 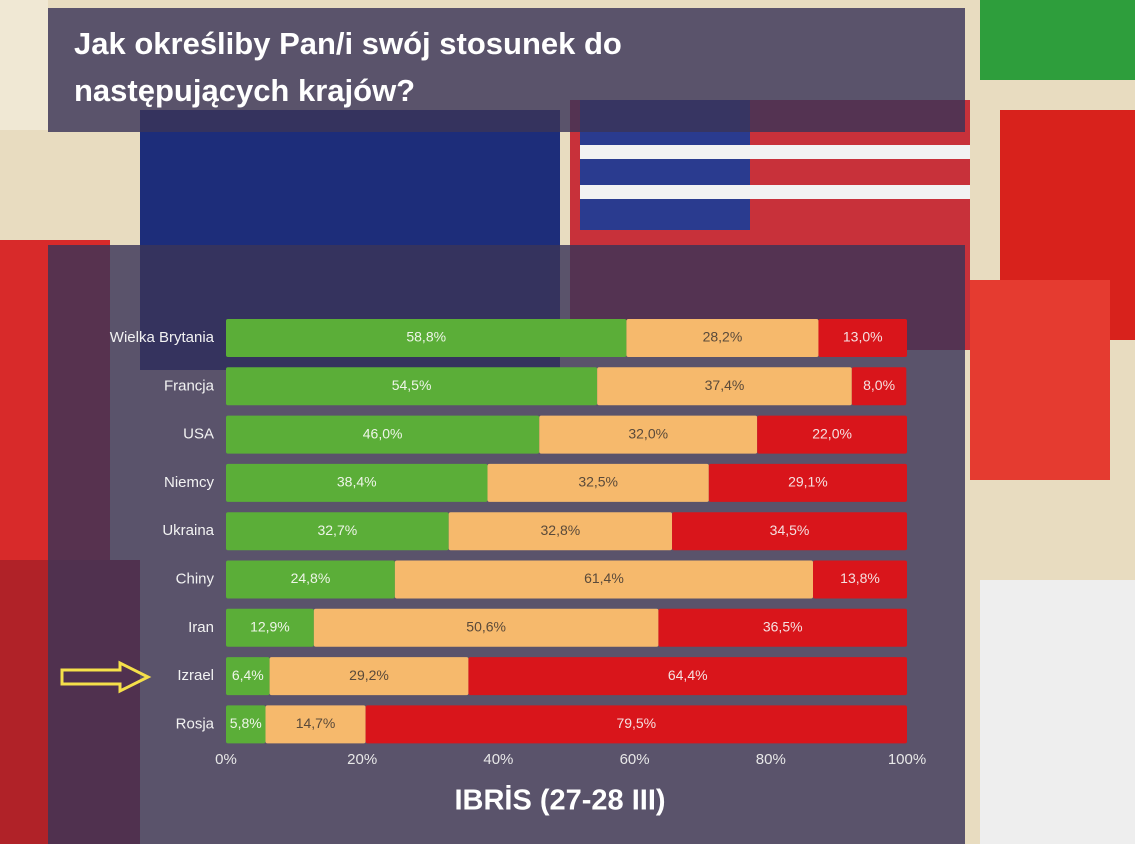 I want to click on value-label: 14,7%, so click(x=316, y=723).